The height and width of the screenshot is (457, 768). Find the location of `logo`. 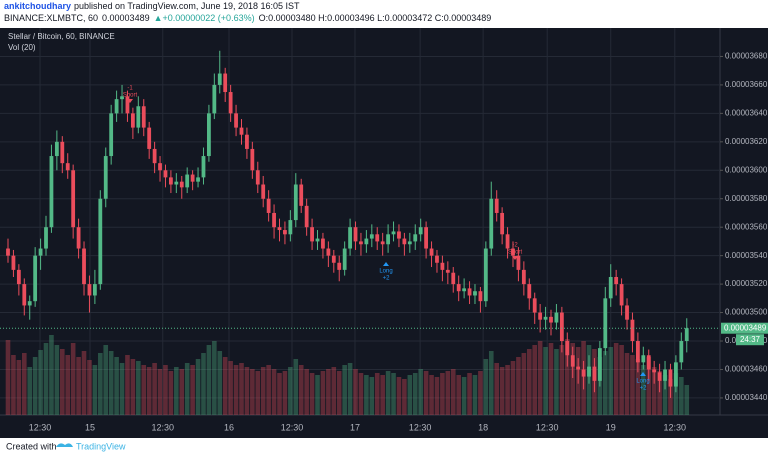

logo is located at coordinates (64, 445).